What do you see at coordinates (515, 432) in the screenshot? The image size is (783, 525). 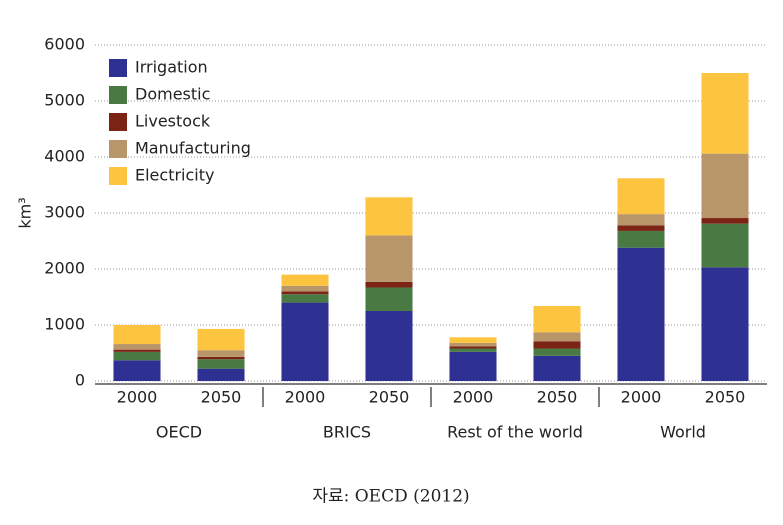 I see `group-label: Rest of the world` at bounding box center [515, 432].